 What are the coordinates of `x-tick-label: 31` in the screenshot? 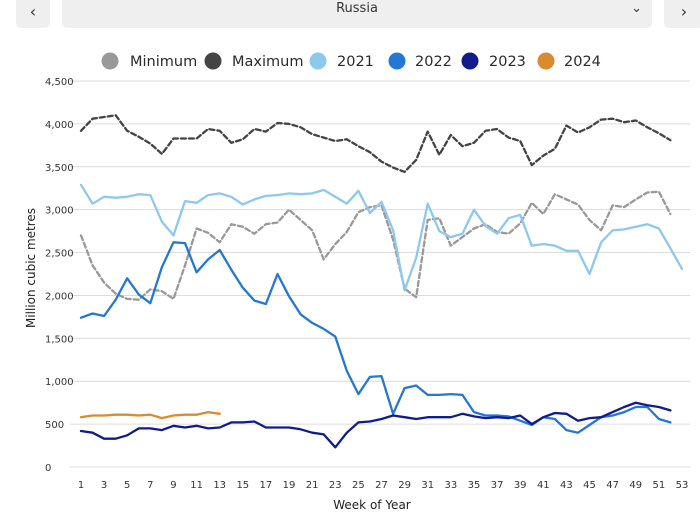 It's located at (427, 485).